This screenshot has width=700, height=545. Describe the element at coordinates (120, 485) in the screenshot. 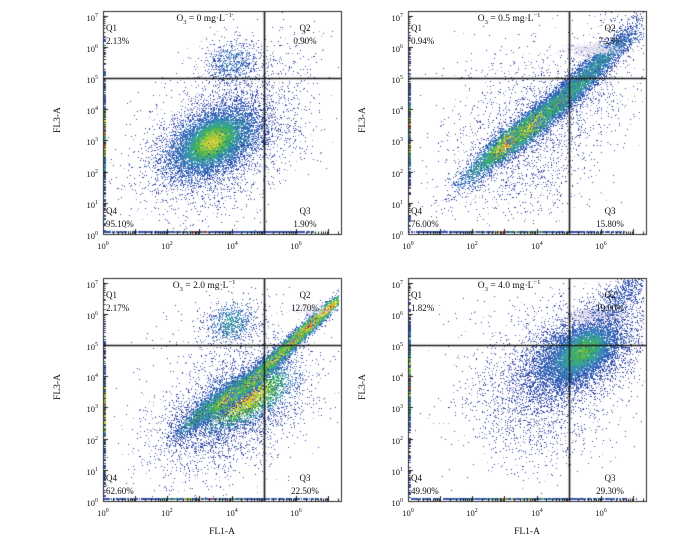

I see `quadrant-q4-label: Q4 62.60%` at that location.